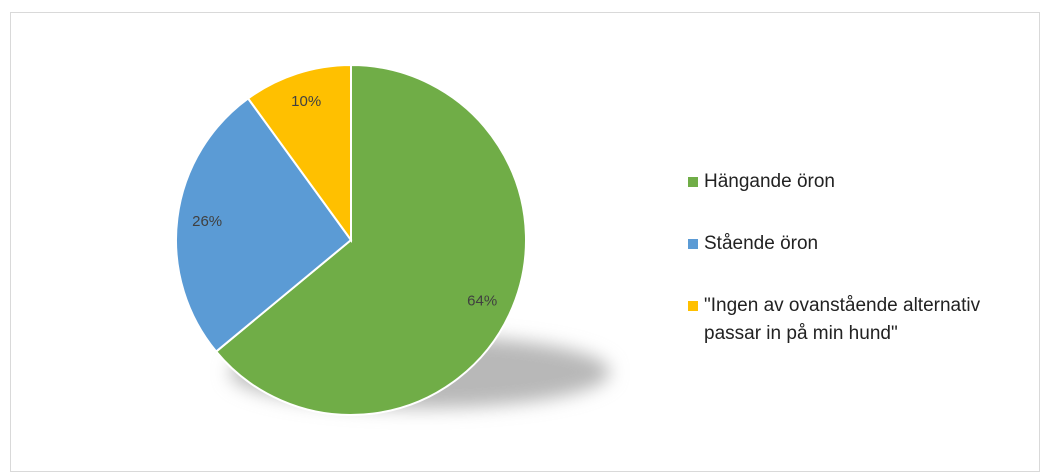 The height and width of the screenshot is (472, 1051). What do you see at coordinates (207, 221) in the screenshot?
I see `data-label: 26%` at bounding box center [207, 221].